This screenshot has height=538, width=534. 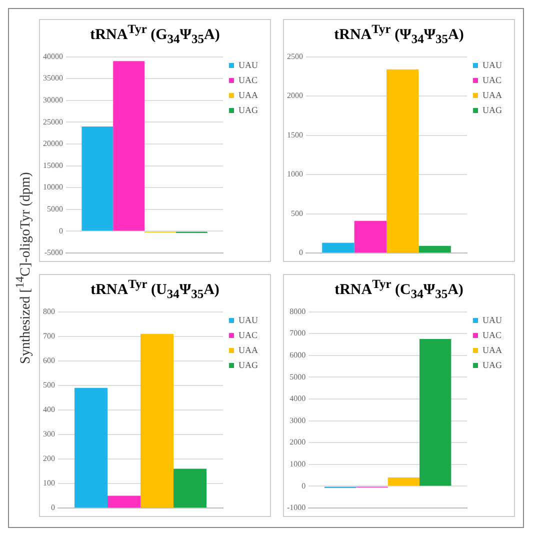 What do you see at coordinates (298, 333) in the screenshot?
I see `y-tick-label: 7000` at bounding box center [298, 333].